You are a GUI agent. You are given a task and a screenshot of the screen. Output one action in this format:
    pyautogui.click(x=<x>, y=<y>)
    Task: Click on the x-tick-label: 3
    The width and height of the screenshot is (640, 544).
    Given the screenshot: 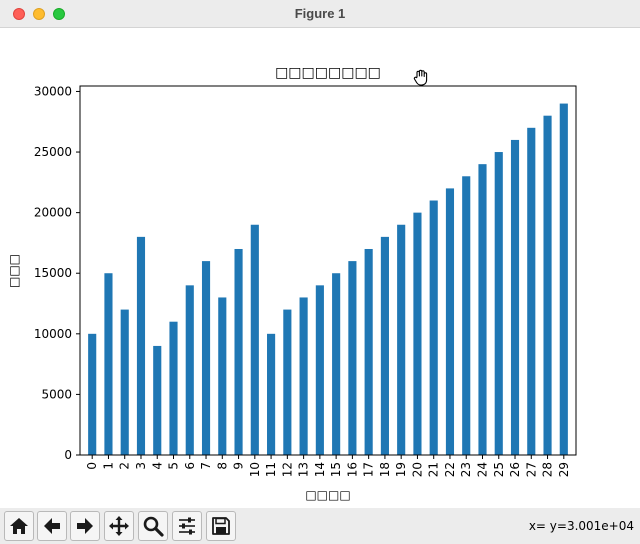 What is the action you would take?
    pyautogui.click(x=141, y=466)
    